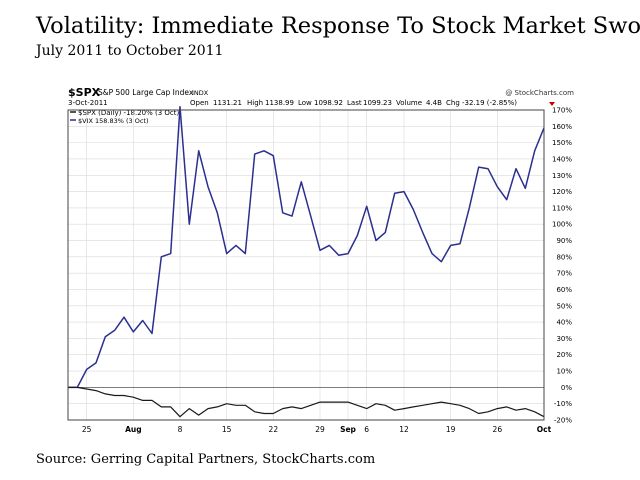  Describe the element at coordinates (562, 208) in the screenshot. I see `y-tick-label: 110%` at that location.